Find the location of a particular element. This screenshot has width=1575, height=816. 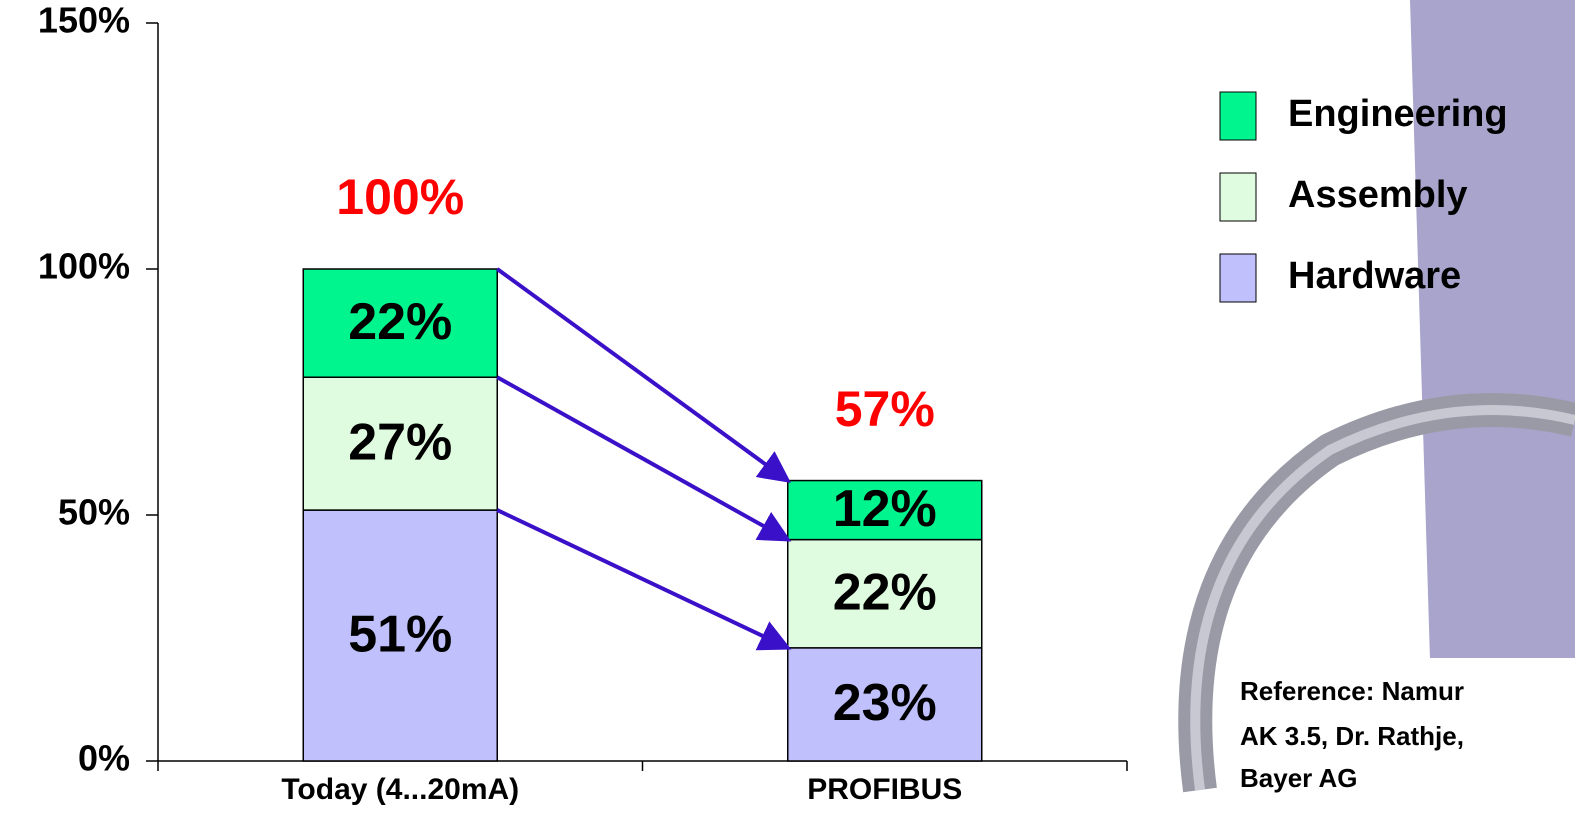

y-tick-label: 150% is located at coordinates (84, 20).